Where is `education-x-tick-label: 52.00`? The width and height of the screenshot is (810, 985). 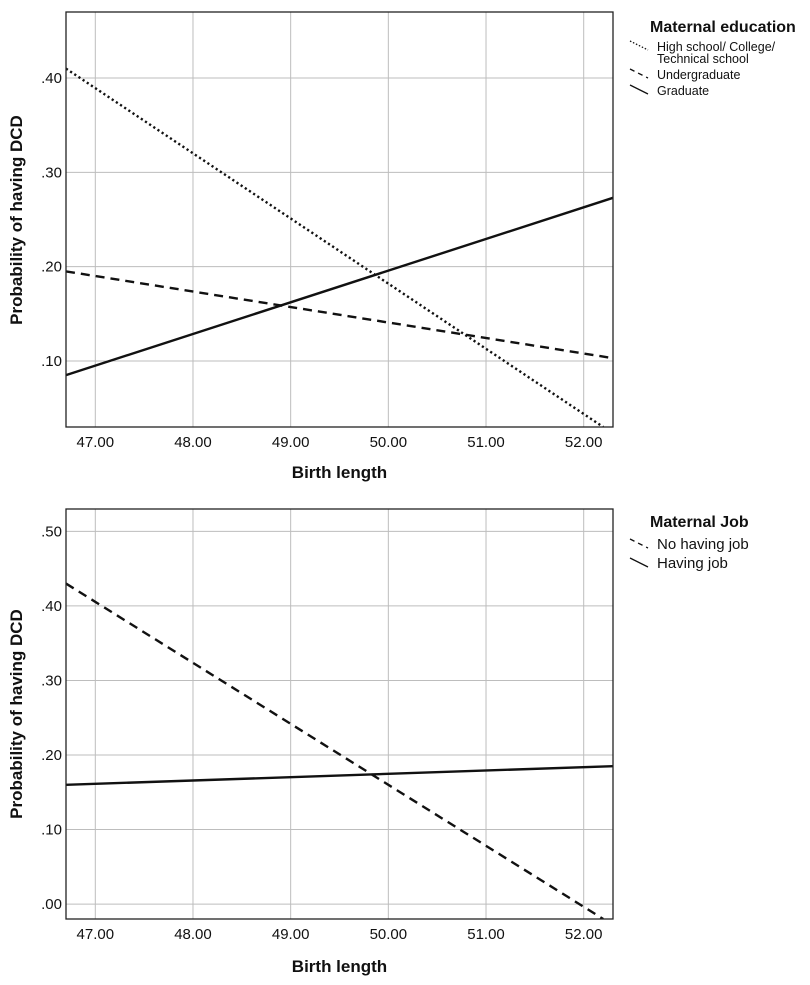
education-x-tick-label: 52.00 is located at coordinates (584, 442).